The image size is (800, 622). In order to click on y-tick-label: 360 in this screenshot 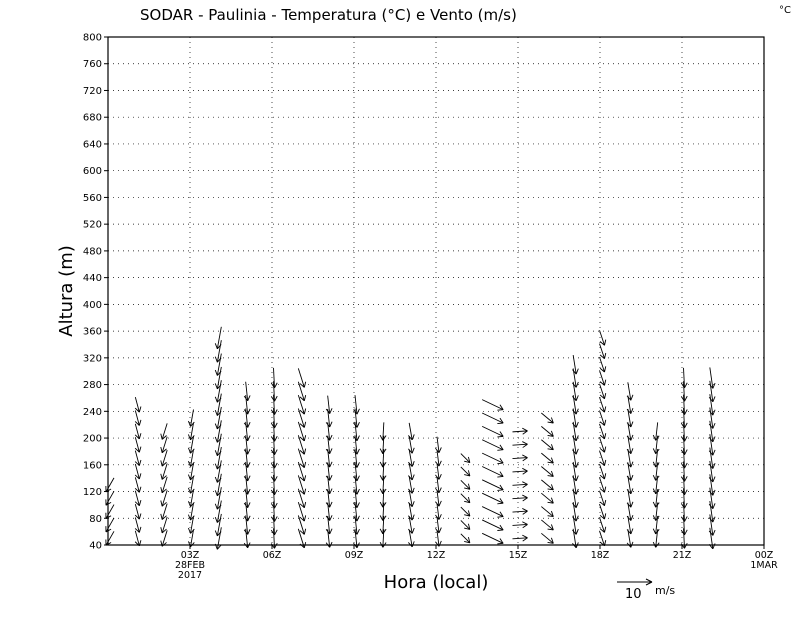, I will do `click(92, 332)`.